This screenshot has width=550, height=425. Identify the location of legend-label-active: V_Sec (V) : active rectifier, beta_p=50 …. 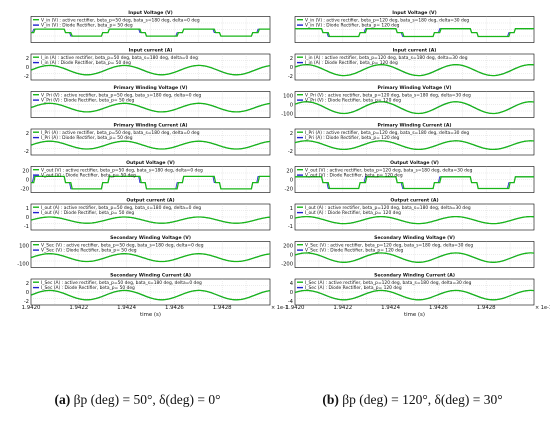
(122, 245).